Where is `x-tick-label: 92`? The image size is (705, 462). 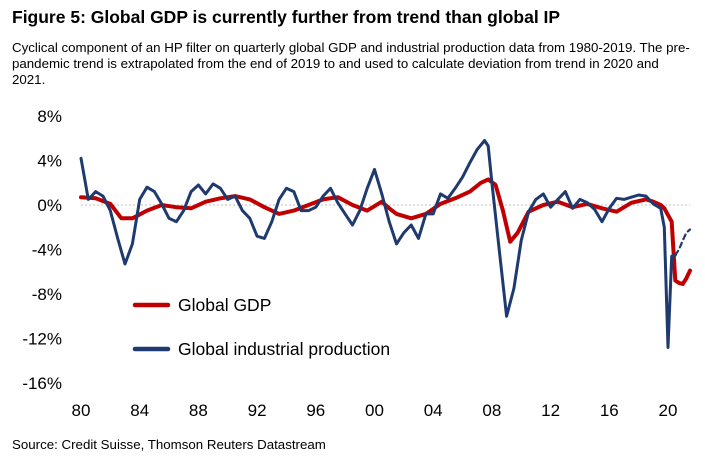
x-tick-label: 92 is located at coordinates (257, 410).